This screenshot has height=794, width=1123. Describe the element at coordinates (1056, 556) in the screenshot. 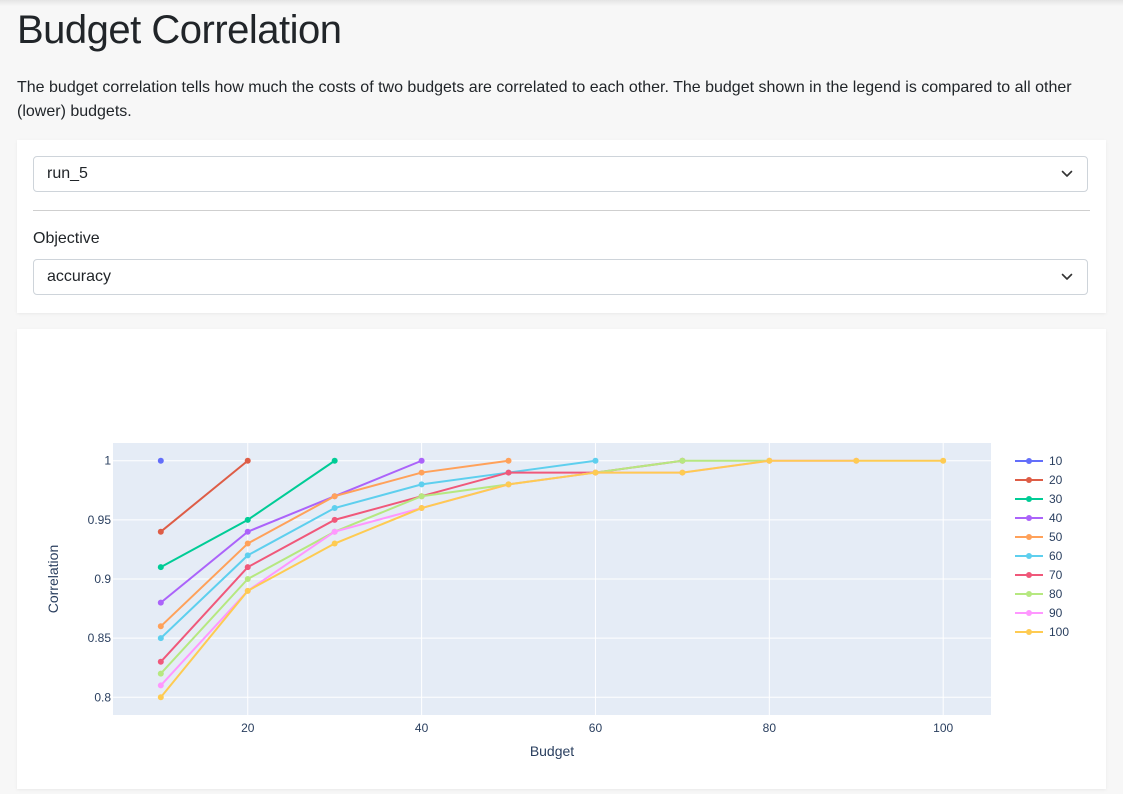

I see `legend-label: 60` at that location.